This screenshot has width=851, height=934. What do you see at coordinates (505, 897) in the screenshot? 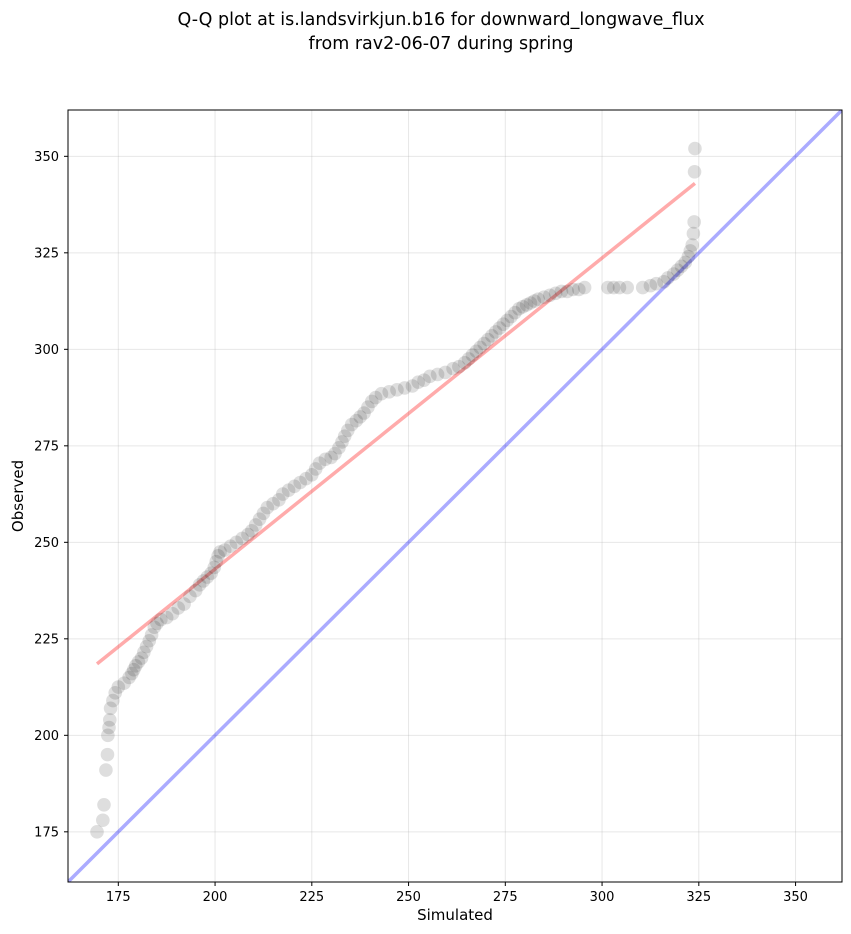
I see `x-tick-label: 275` at bounding box center [505, 897].